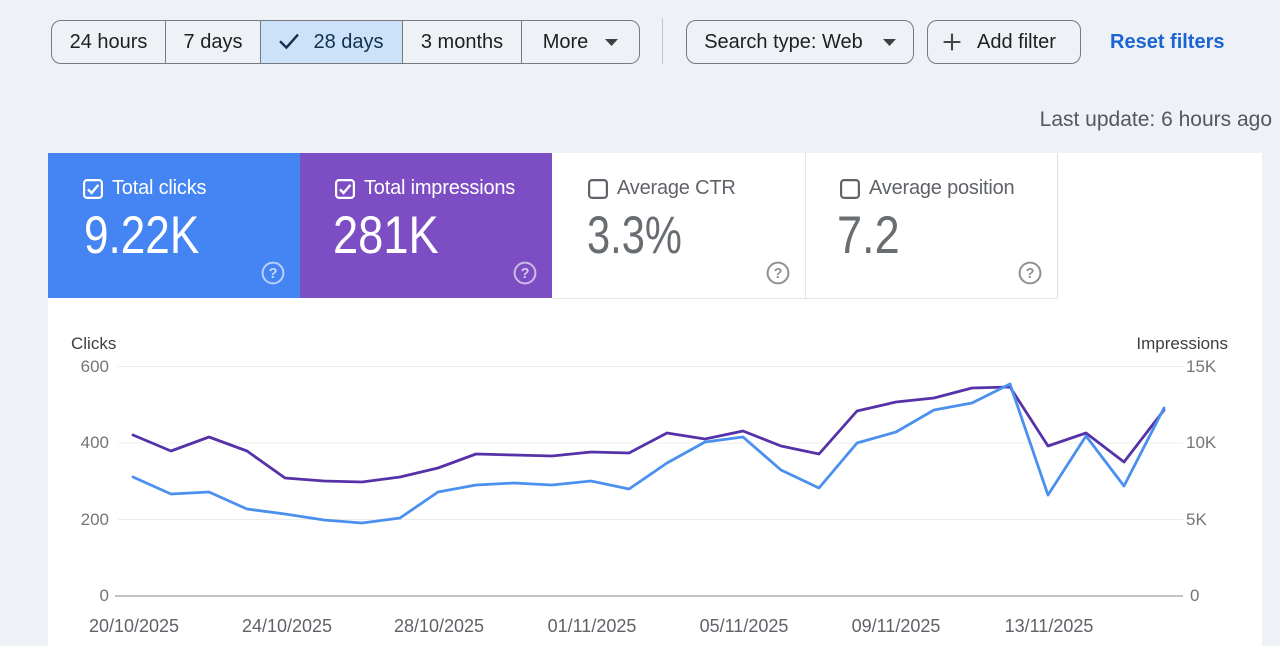  What do you see at coordinates (896, 626) in the screenshot?
I see `svg-text: 09/11/2025` at bounding box center [896, 626].